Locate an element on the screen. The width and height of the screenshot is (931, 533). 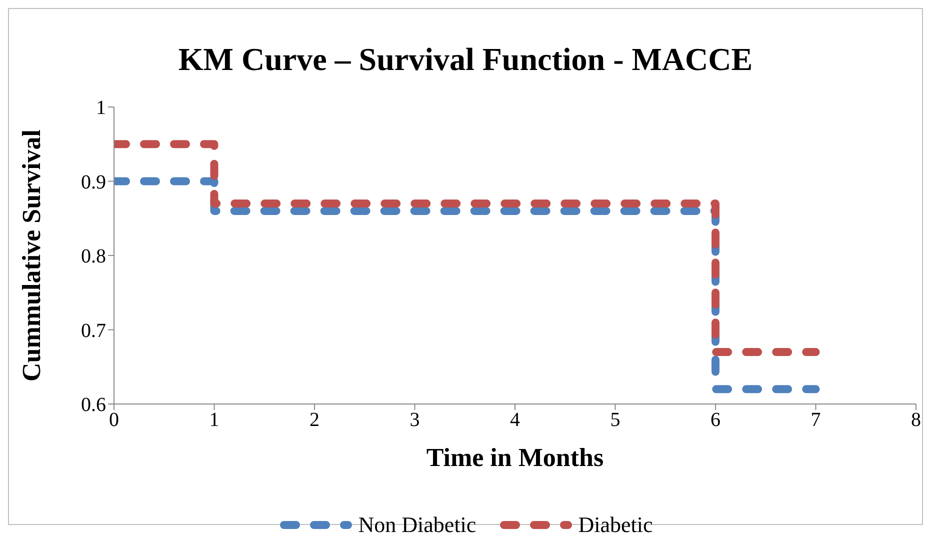
y-tick-label: 0.9 is located at coordinates (93, 182).